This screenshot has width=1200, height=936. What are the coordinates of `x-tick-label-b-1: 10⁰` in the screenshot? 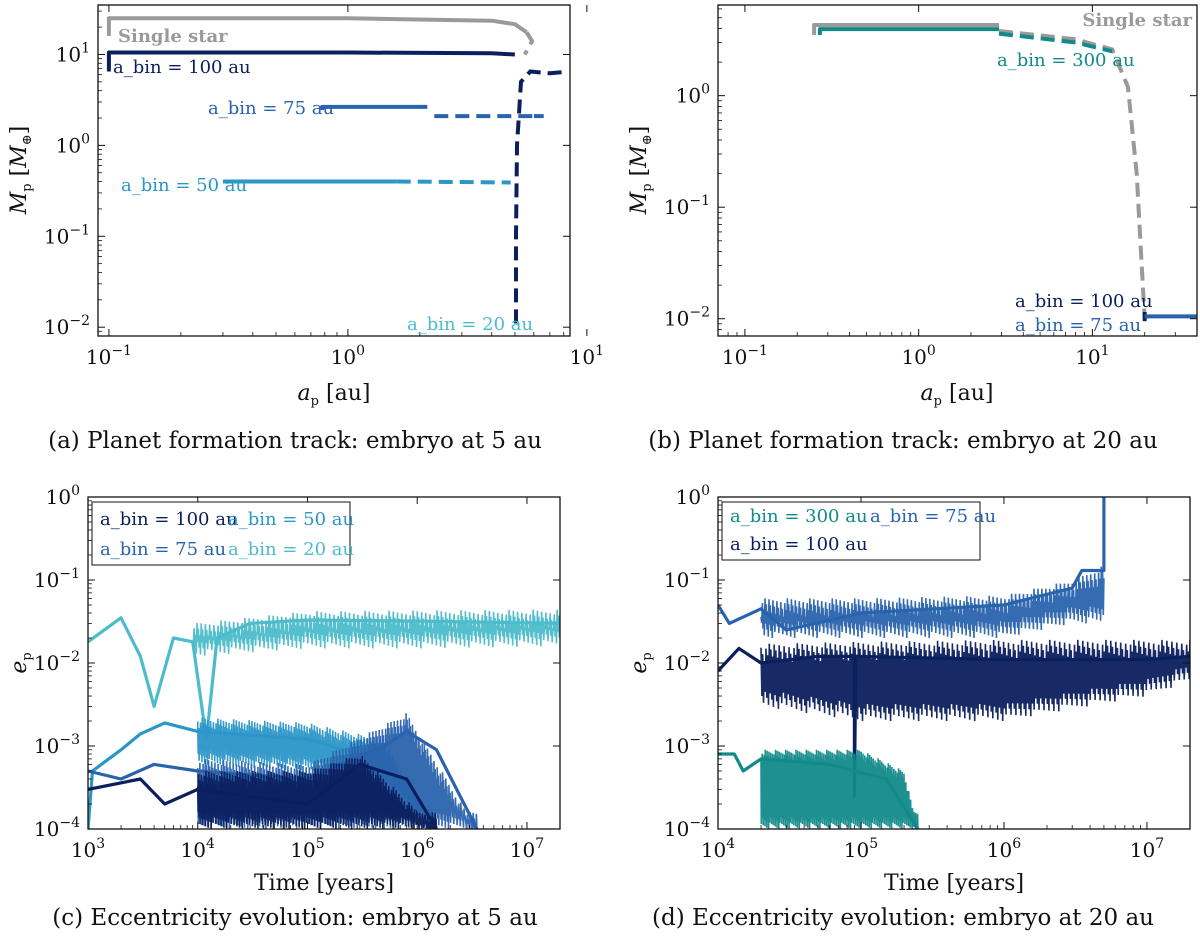 It's located at (918, 356).